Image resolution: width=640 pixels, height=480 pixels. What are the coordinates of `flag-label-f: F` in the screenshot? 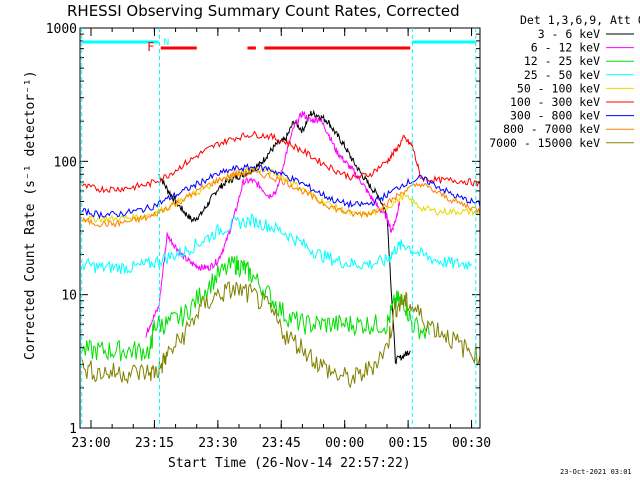 It's located at (150, 47).